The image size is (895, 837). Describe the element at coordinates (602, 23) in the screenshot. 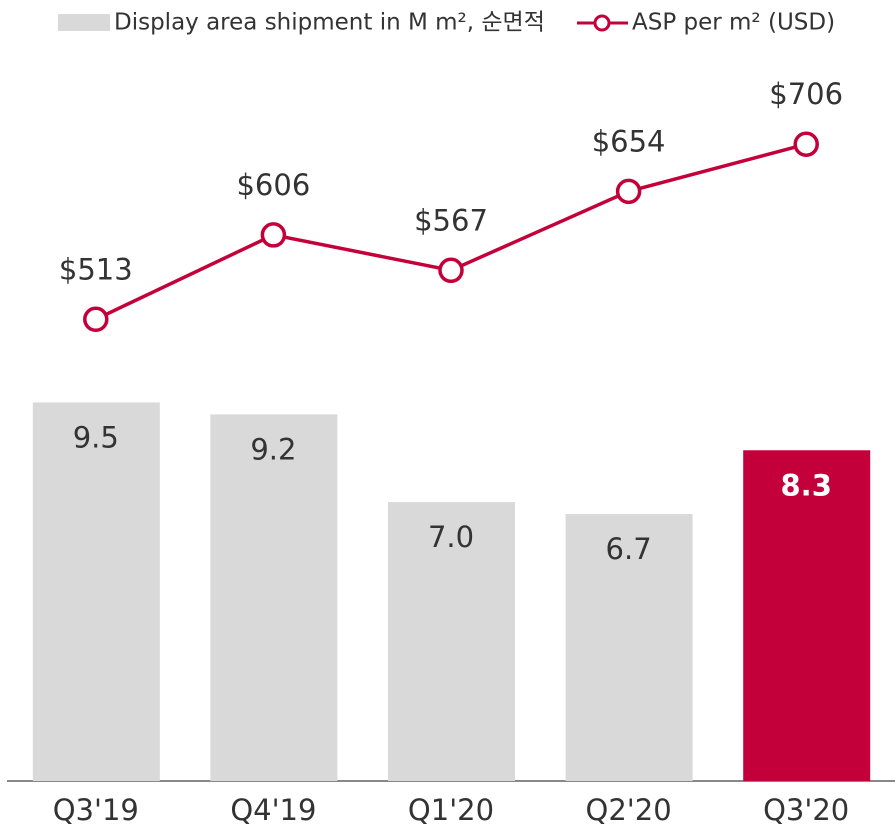

I see `legend-marker` at that location.